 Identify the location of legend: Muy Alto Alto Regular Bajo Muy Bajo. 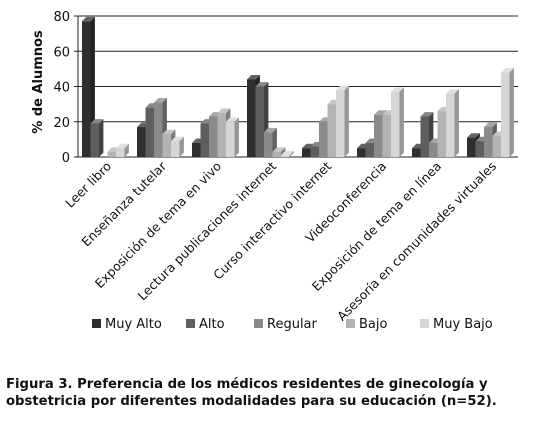
(292, 324).